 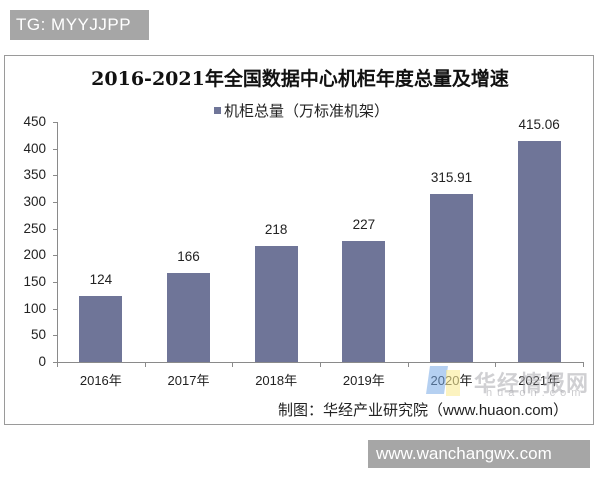 What do you see at coordinates (34, 175) in the screenshot?
I see `y-tick-label: 350` at bounding box center [34, 175].